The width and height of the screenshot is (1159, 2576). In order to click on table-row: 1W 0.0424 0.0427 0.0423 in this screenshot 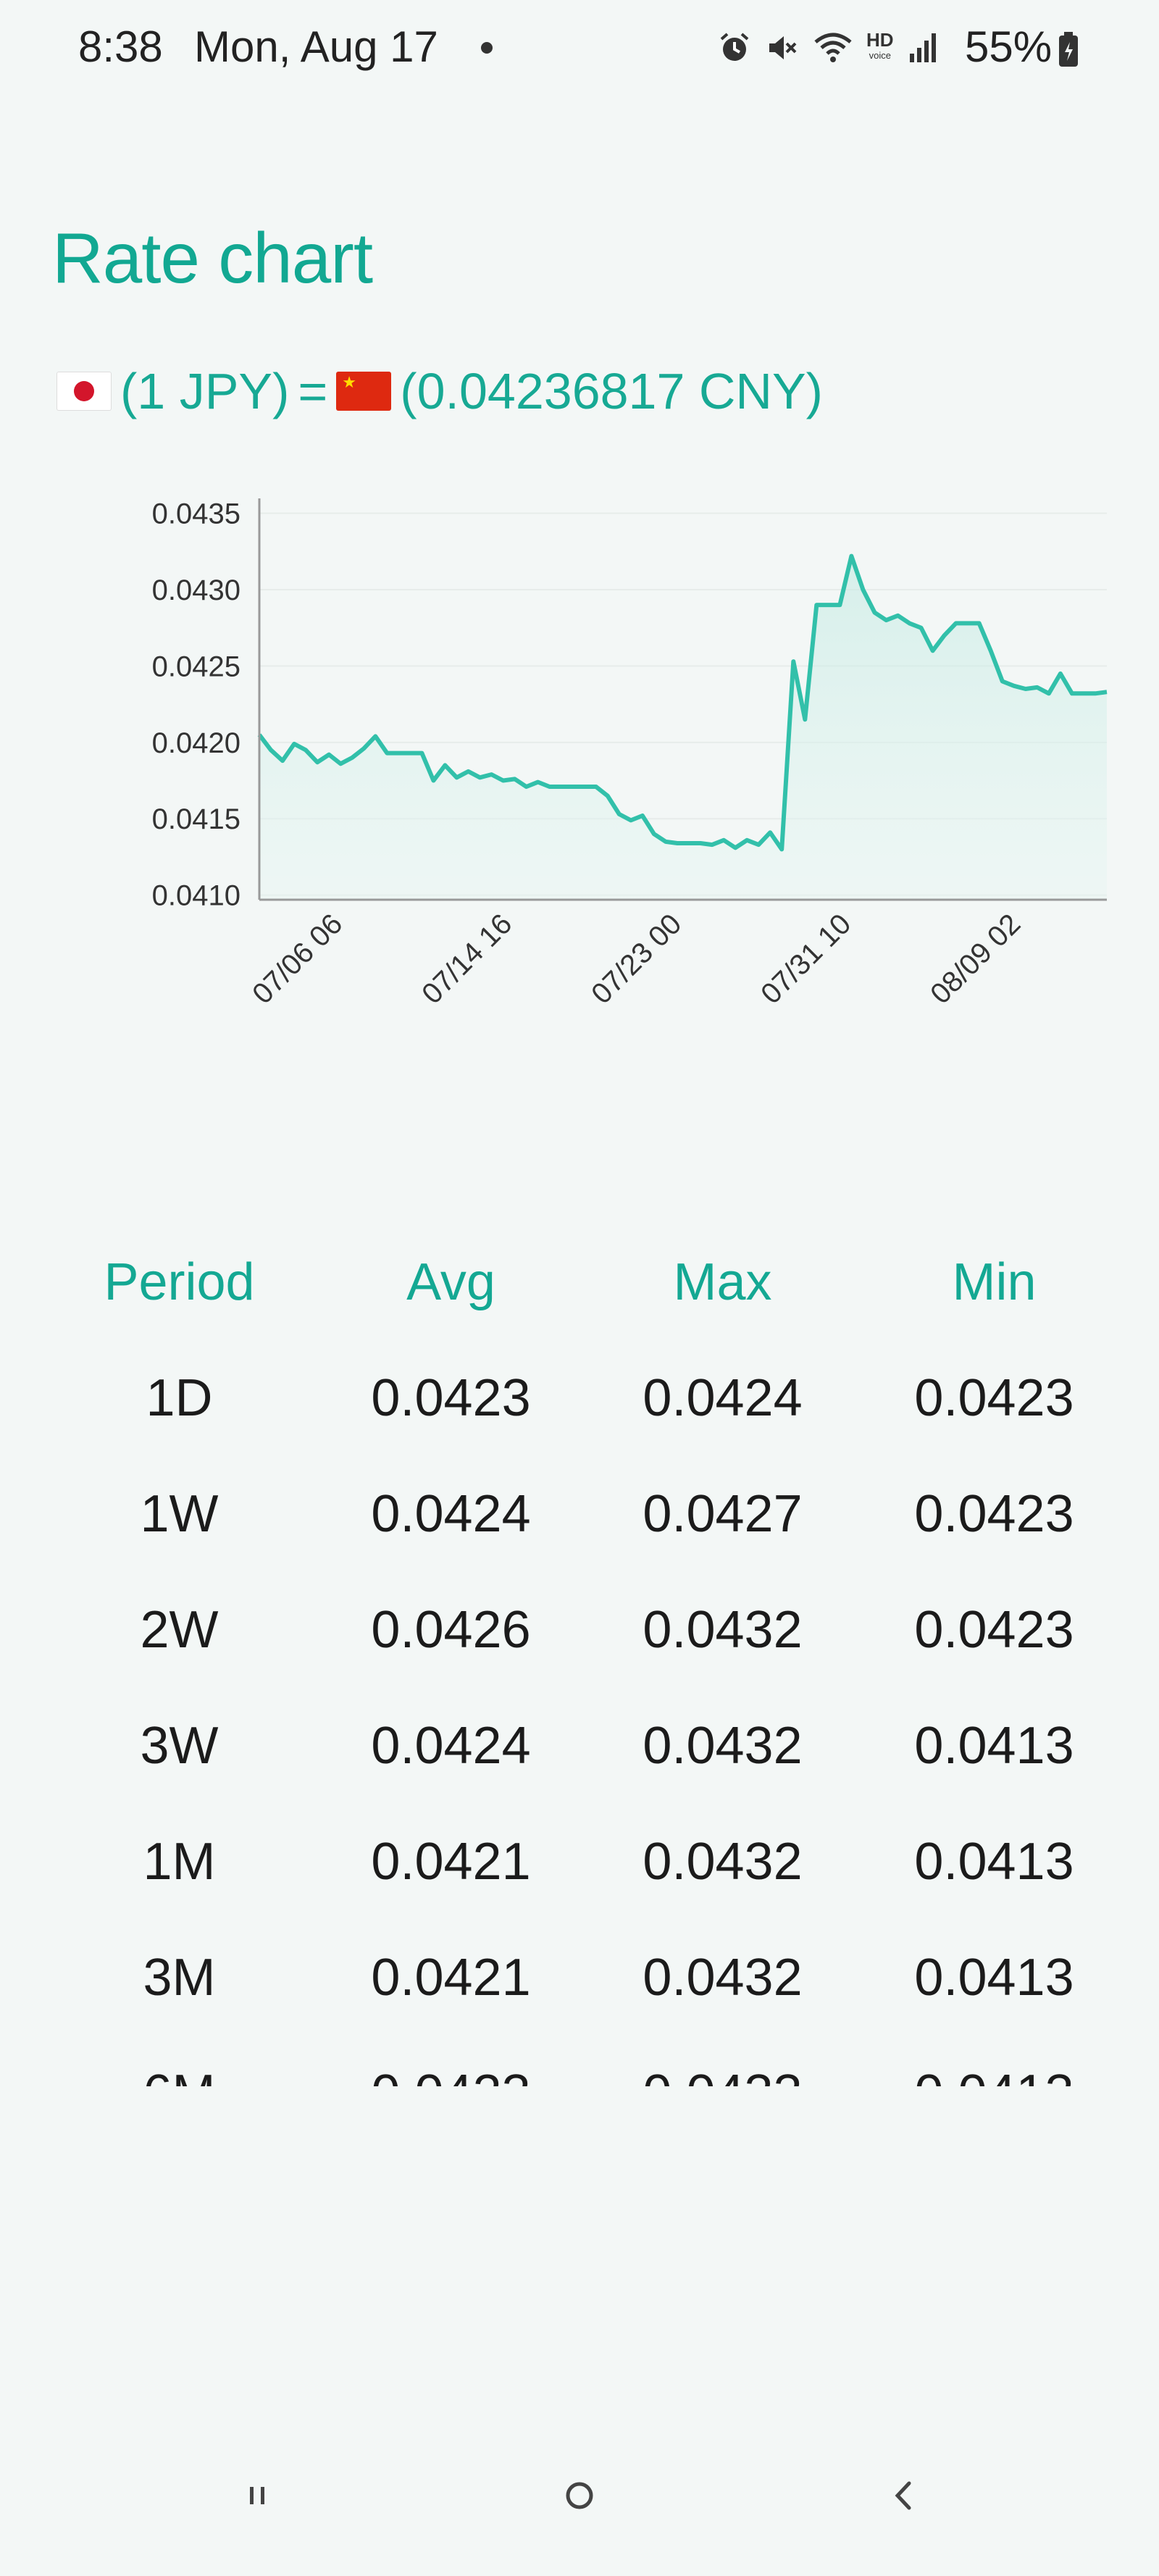, I will do `click(586, 1514)`.